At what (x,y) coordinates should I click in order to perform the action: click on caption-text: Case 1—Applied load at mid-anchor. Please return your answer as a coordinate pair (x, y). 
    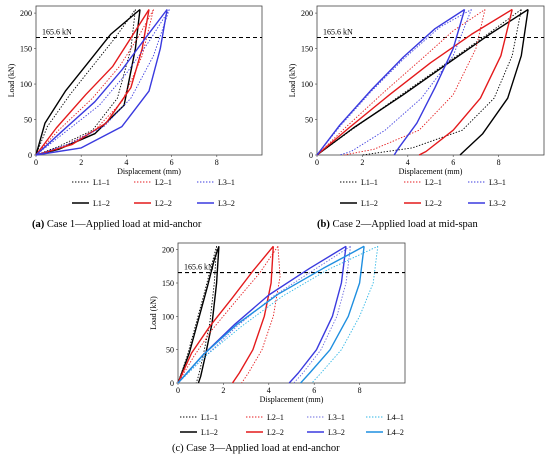
    Looking at the image, I should click on (123, 224).